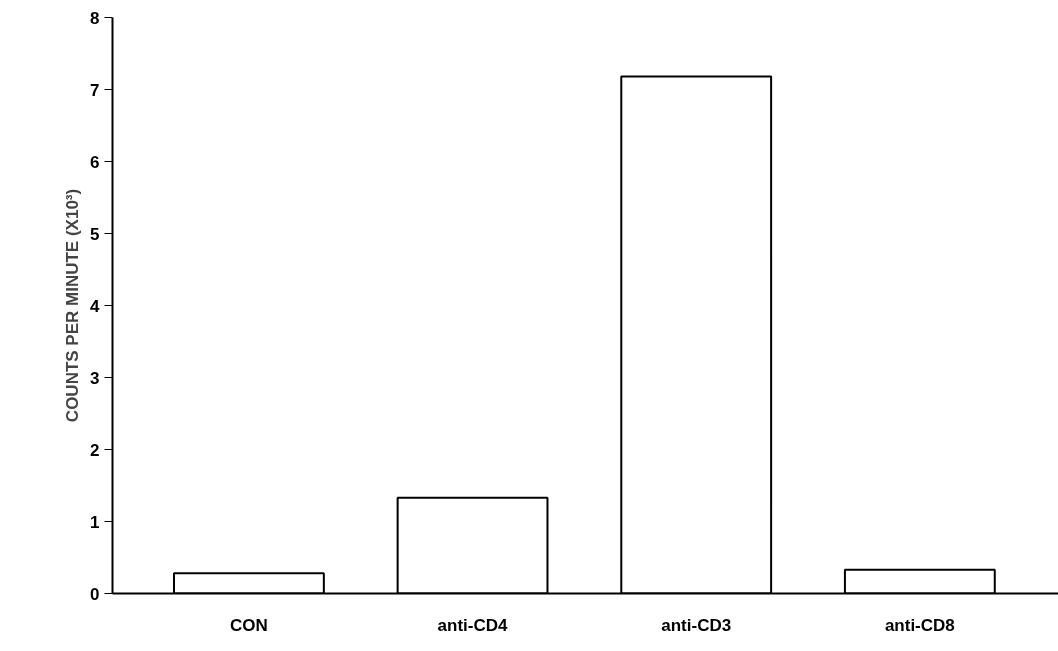 The width and height of the screenshot is (1058, 651). What do you see at coordinates (95, 594) in the screenshot?
I see `y-tick-label: 0` at bounding box center [95, 594].